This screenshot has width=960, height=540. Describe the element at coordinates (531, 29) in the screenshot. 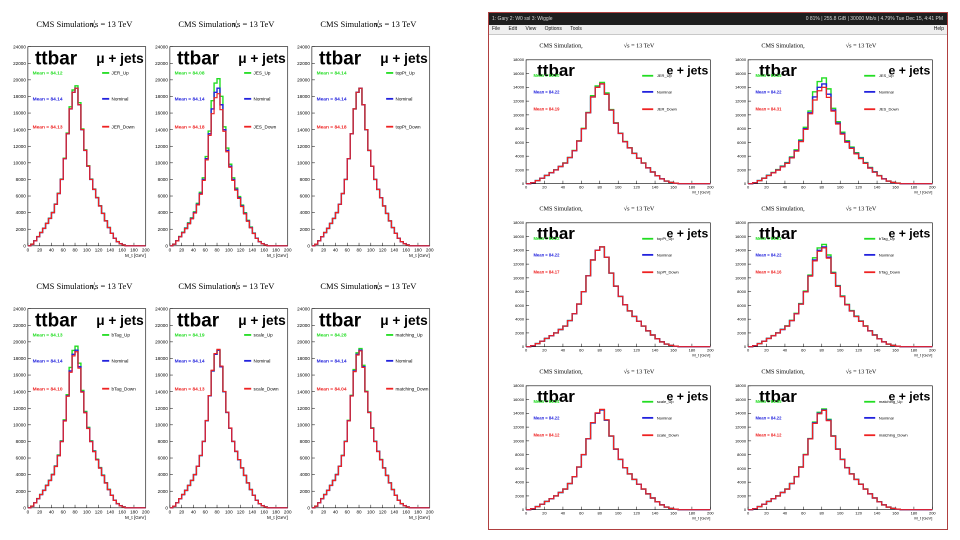

I see `menu-view: View` at that location.